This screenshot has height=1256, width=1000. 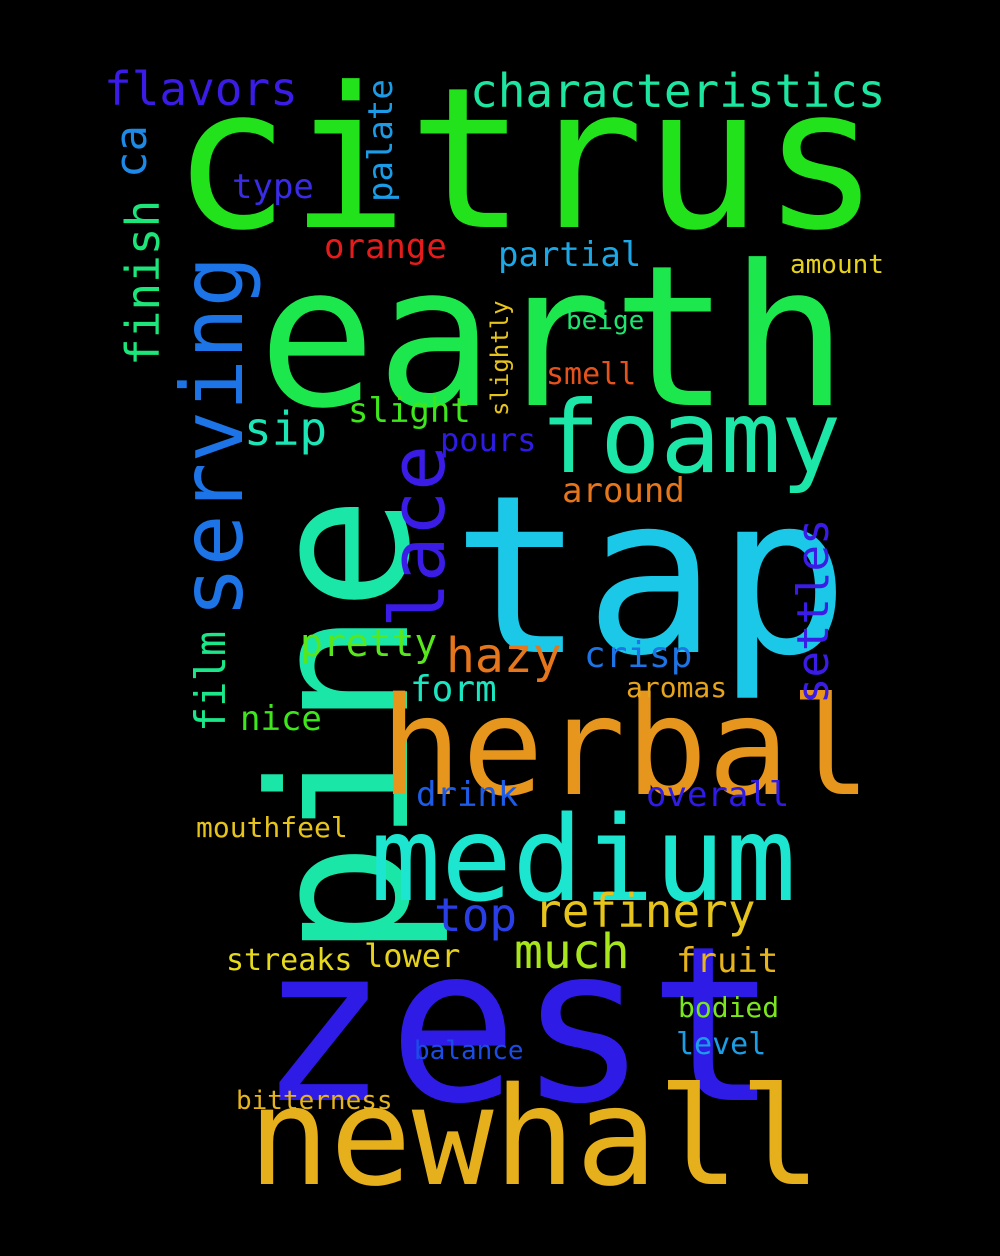 I want to click on word-nice: nice, so click(x=281, y=719).